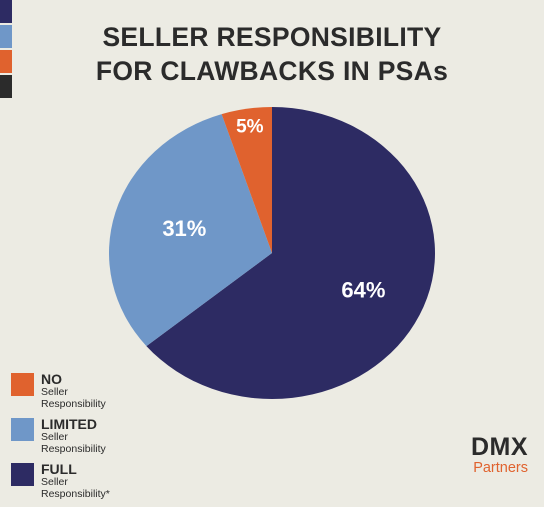 This screenshot has width=544, height=507. I want to click on pie-slice-no, so click(246, 180).